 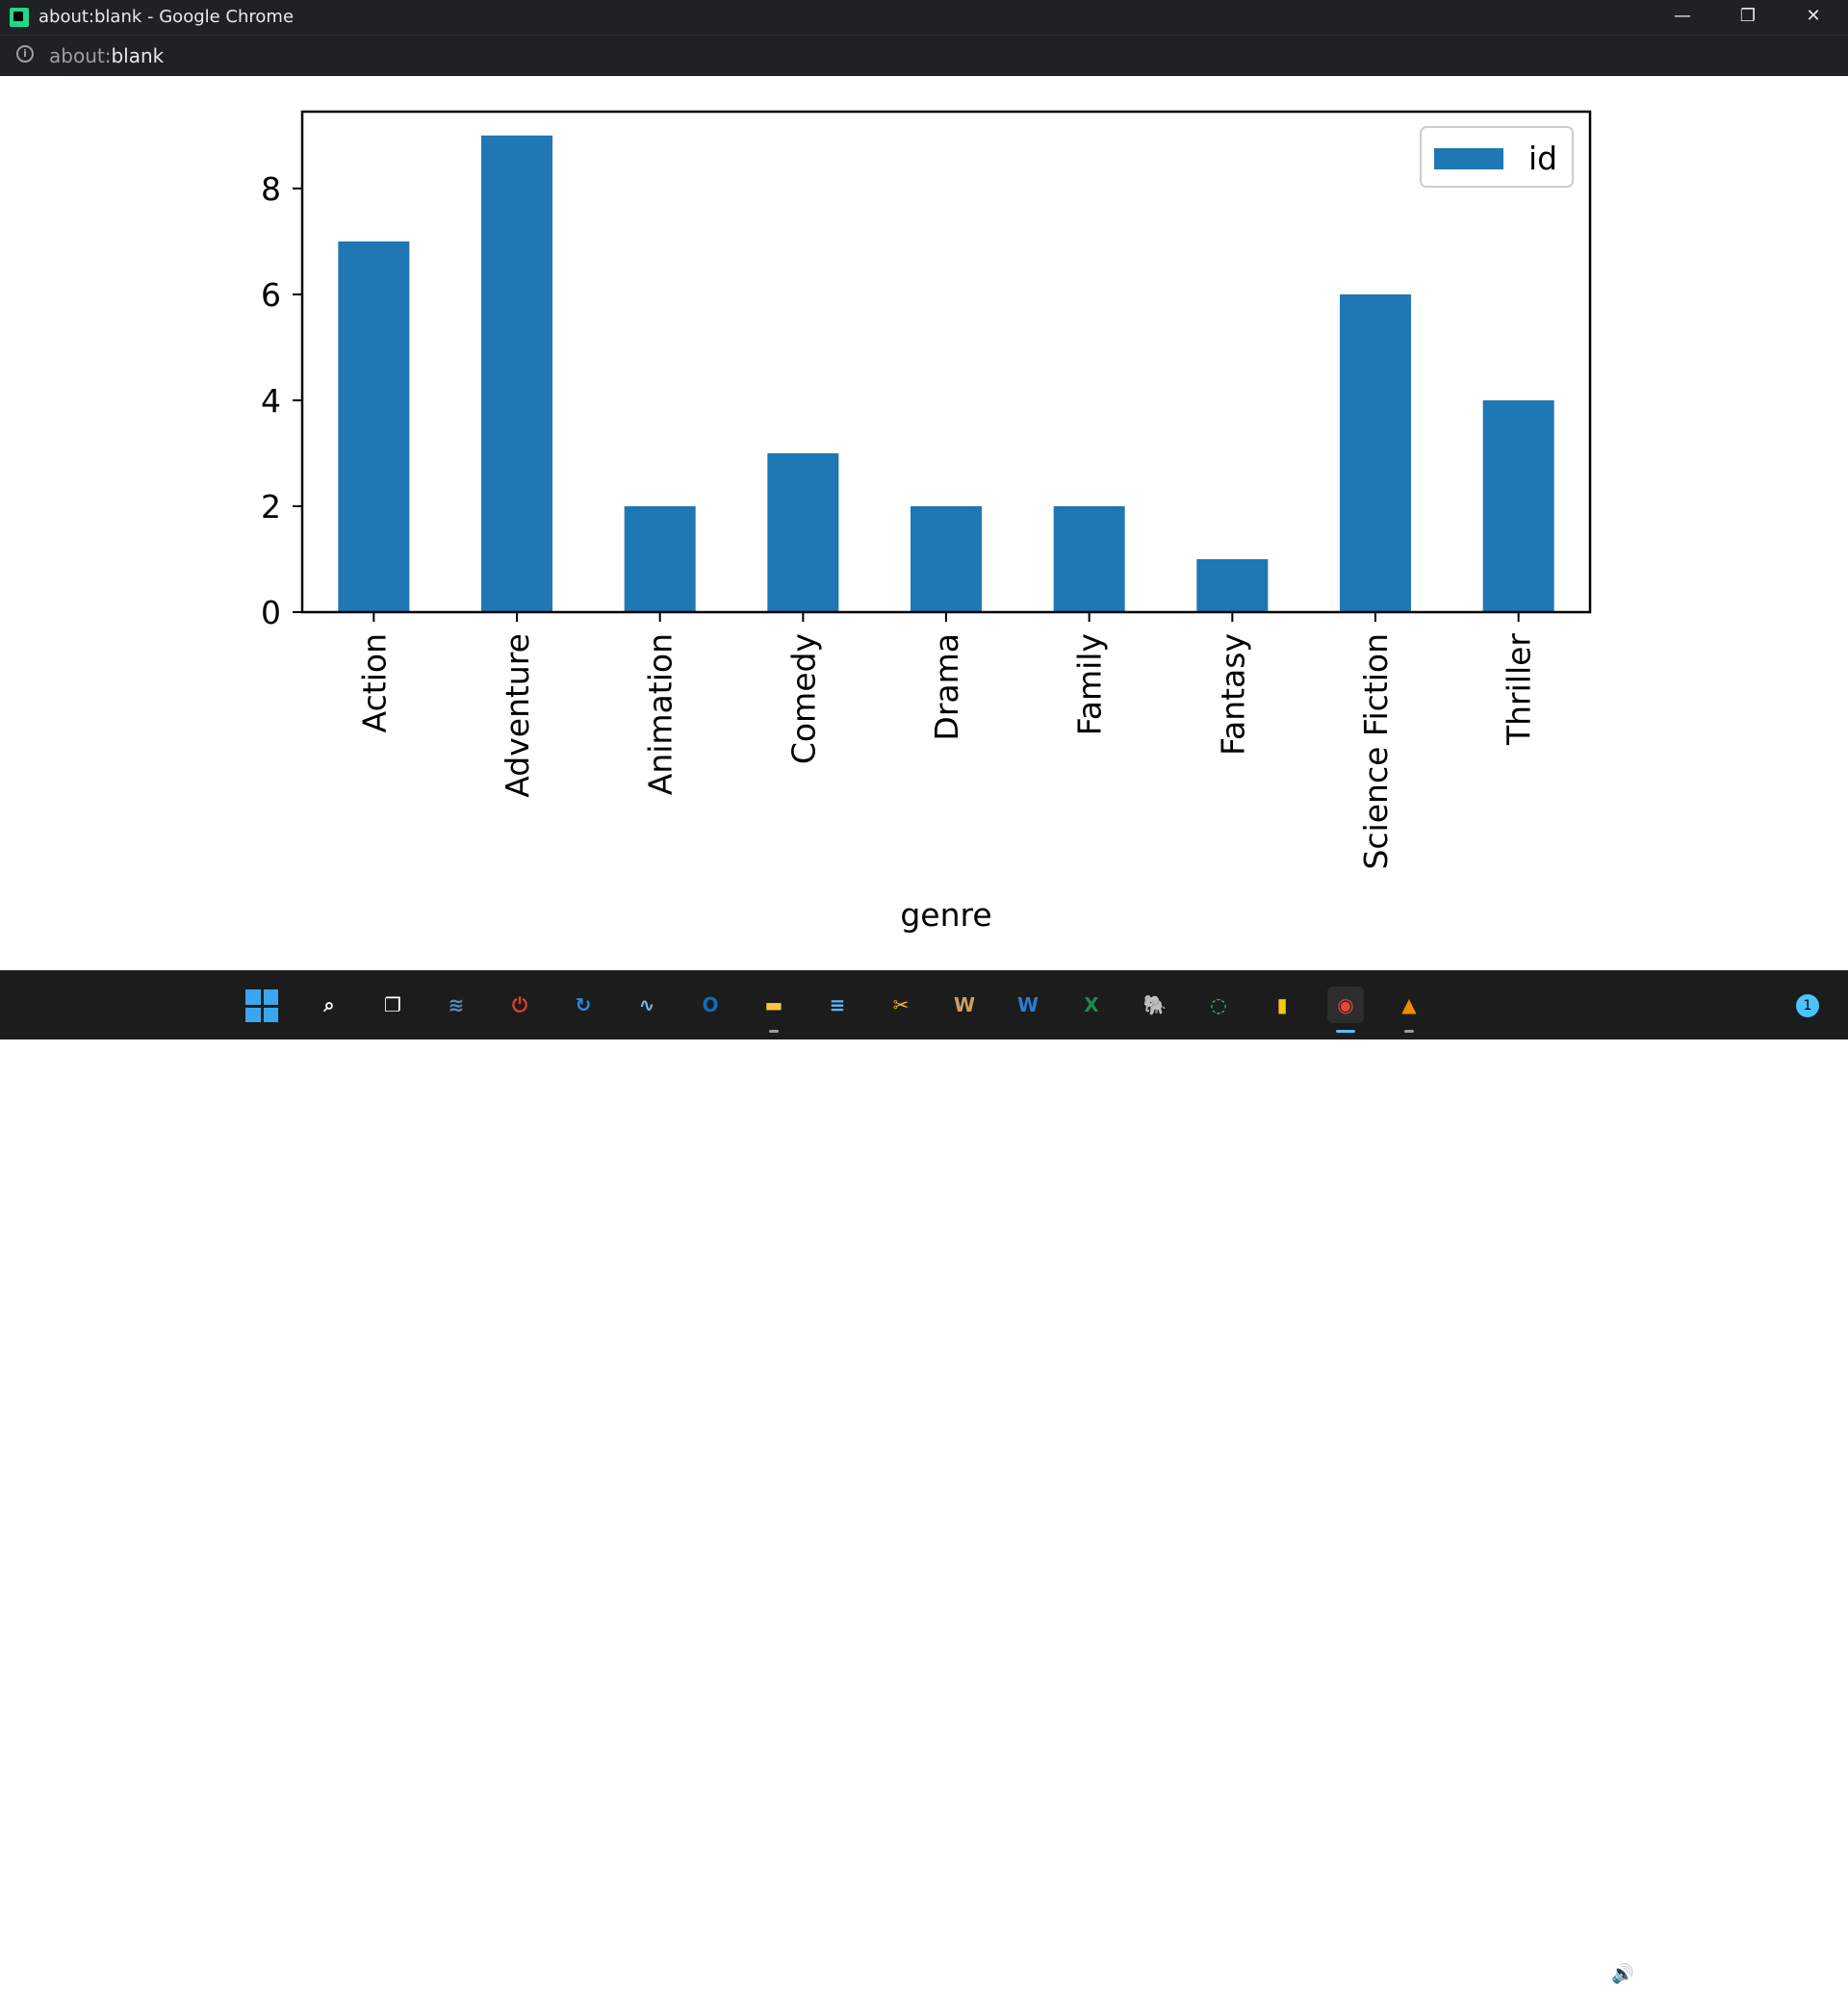 I want to click on postgresql-icon: 🐘, so click(x=1155, y=1005).